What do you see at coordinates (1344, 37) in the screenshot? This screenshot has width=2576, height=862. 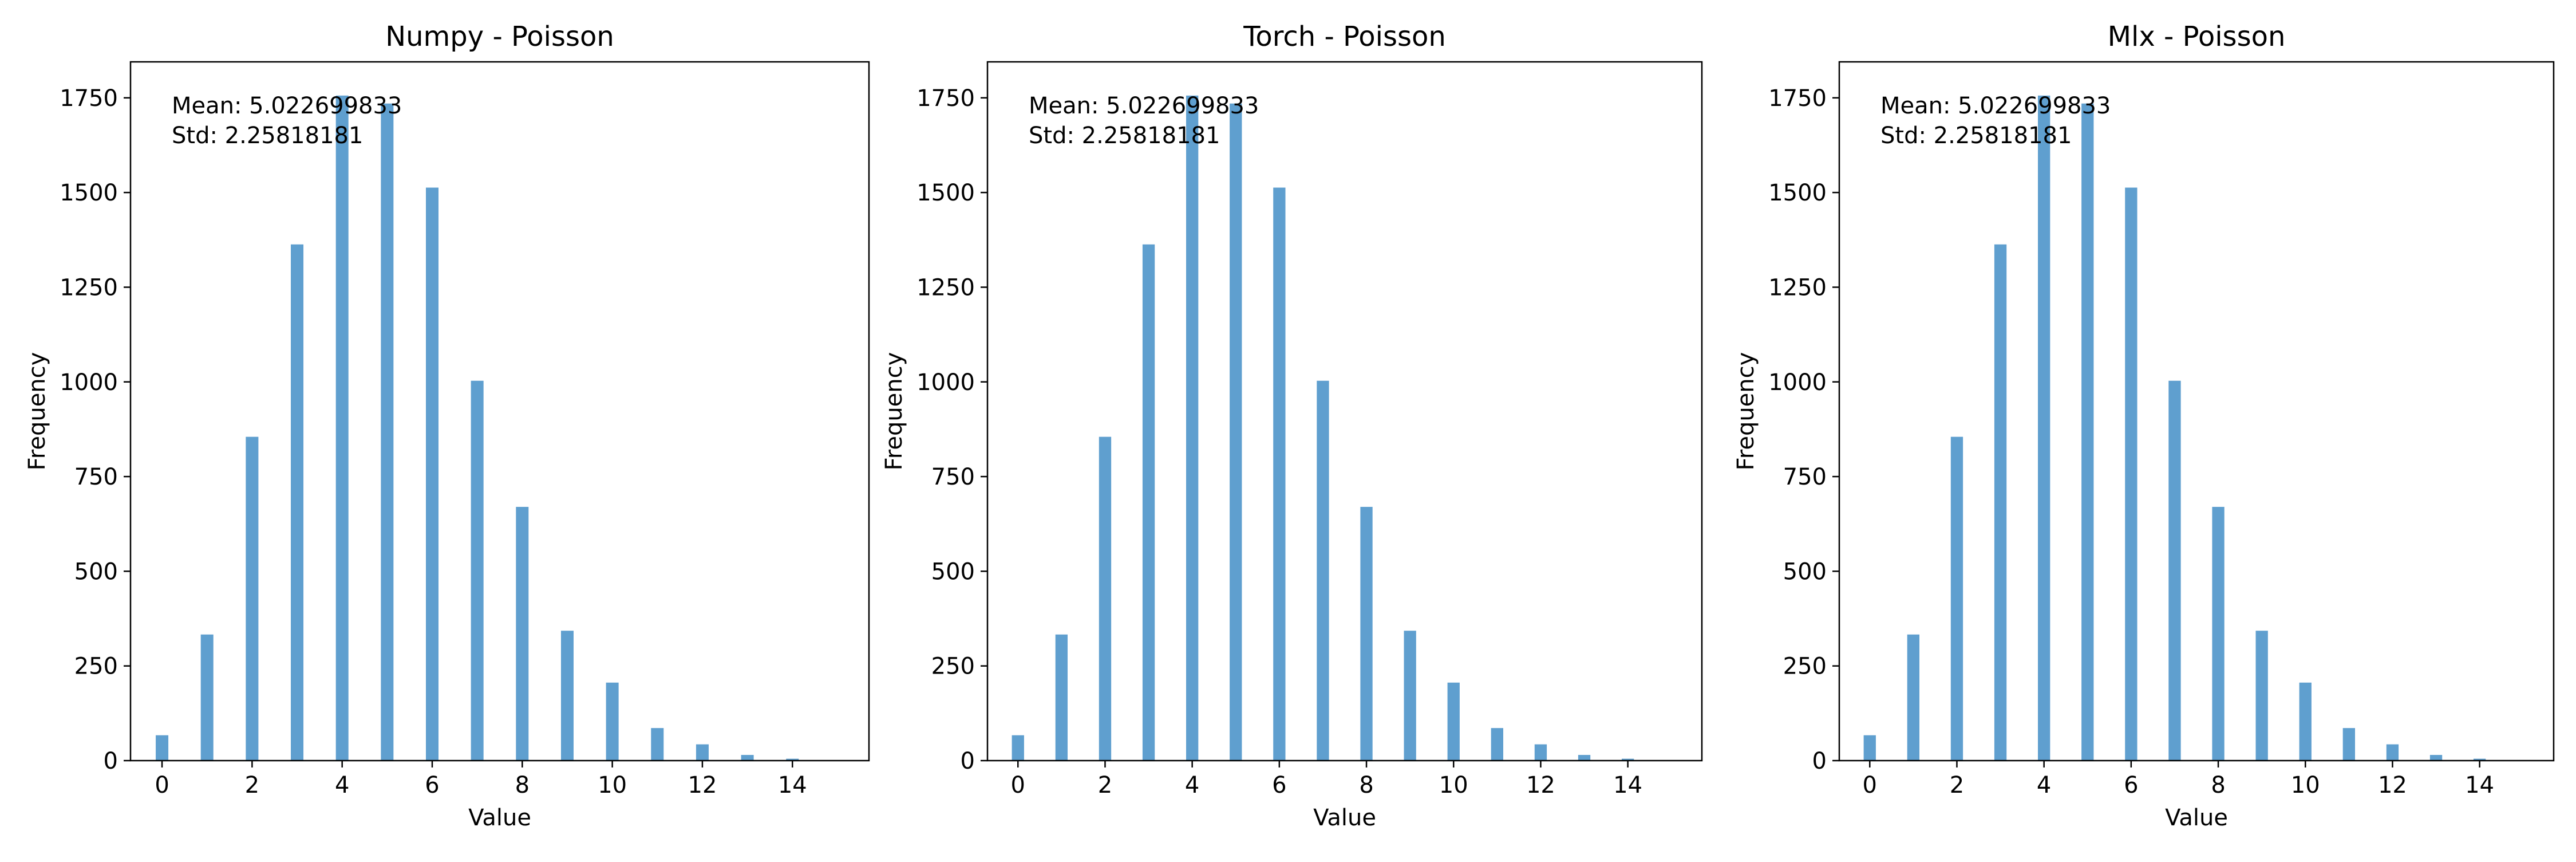 I see `chart-title: Torch - Poisson` at bounding box center [1344, 37].